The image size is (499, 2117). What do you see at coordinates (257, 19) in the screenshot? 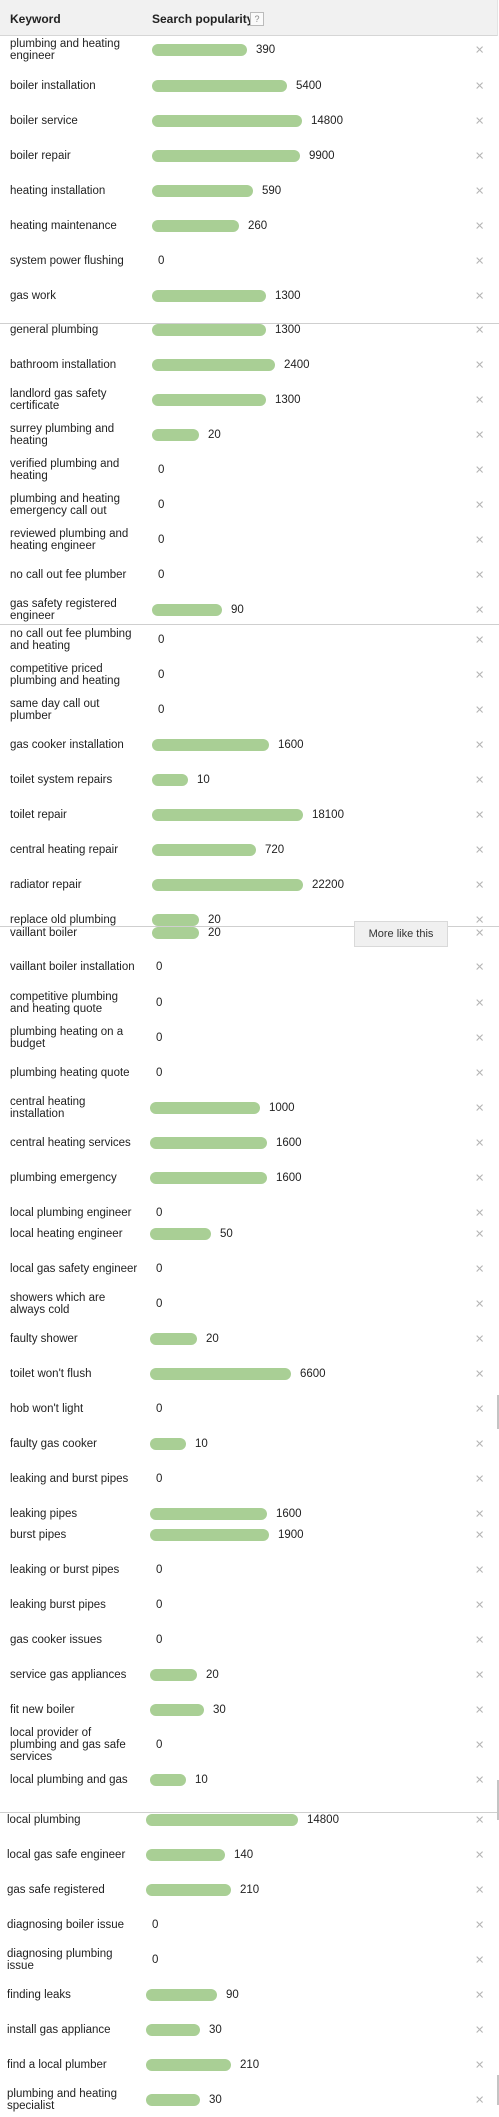
I see `help-icon: ?` at bounding box center [257, 19].